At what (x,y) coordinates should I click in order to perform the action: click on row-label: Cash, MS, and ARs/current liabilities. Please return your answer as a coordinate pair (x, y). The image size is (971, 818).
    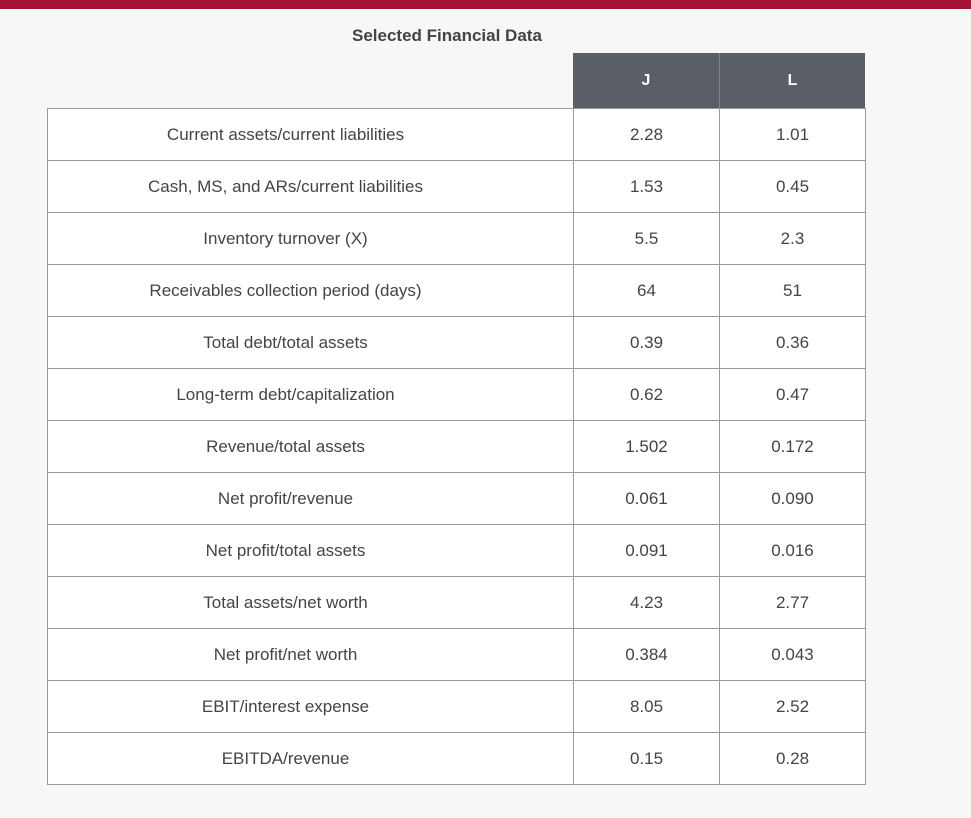
    Looking at the image, I should click on (310, 186).